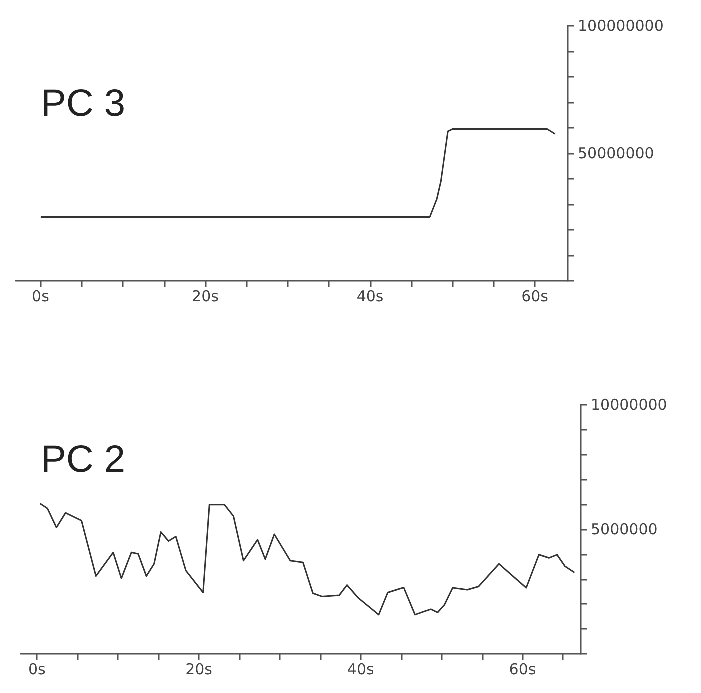 The image size is (701, 693). What do you see at coordinates (624, 529) in the screenshot?
I see `y-tick-label: 5000000` at bounding box center [624, 529].